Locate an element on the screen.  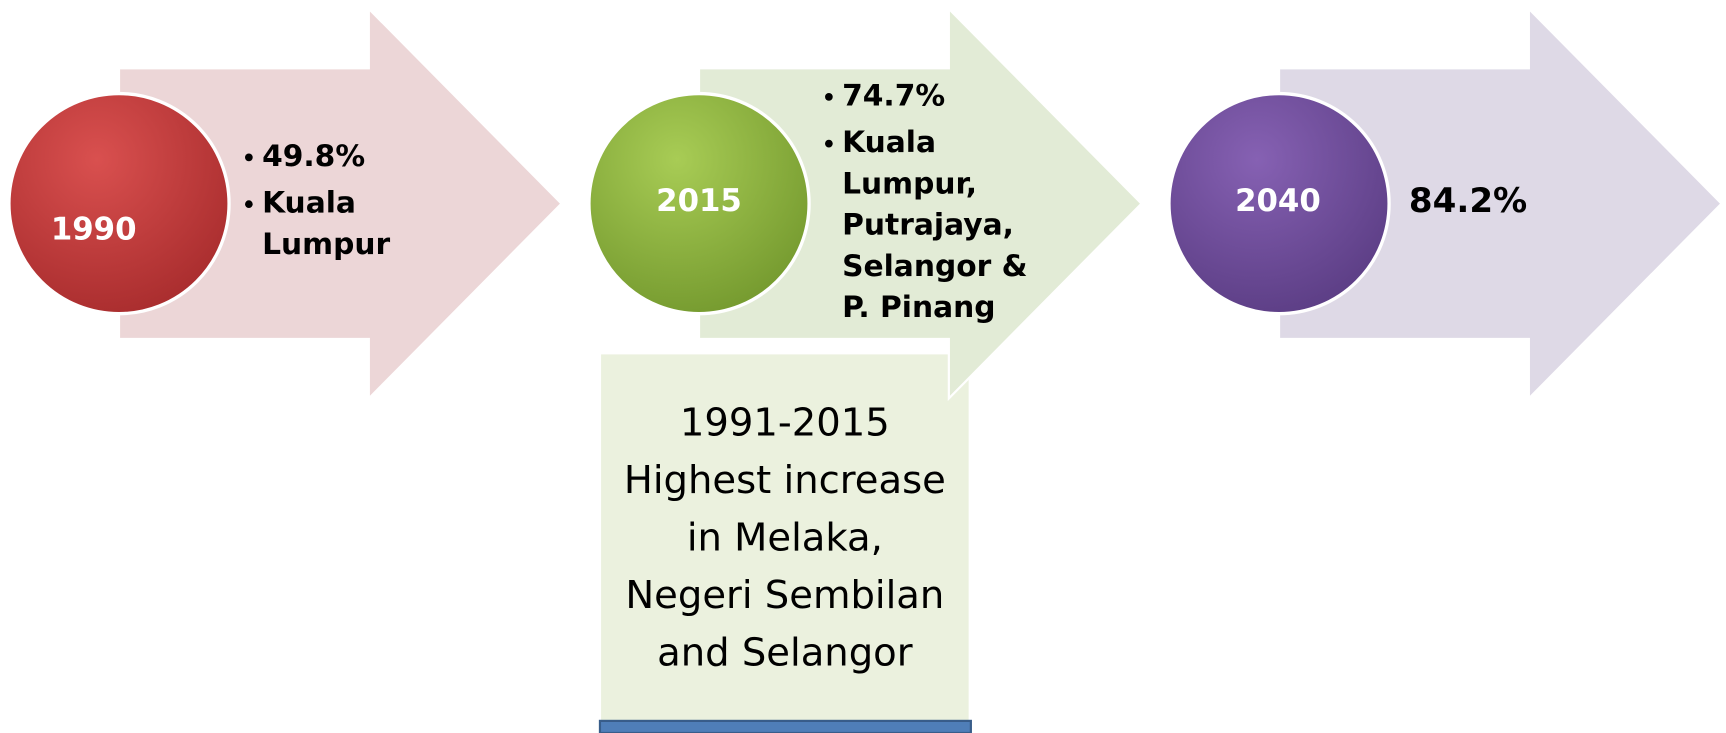
bullet-text: Lumpur, is located at coordinates (909, 183).